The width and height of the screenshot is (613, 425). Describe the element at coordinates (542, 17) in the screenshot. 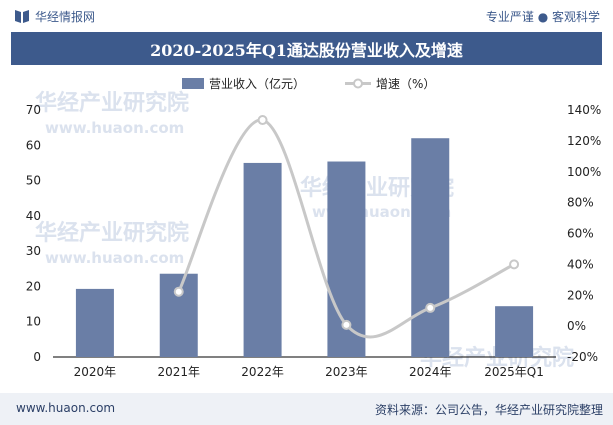

I see `brand-tagline: 专业严谨 ● 客观科学` at that location.